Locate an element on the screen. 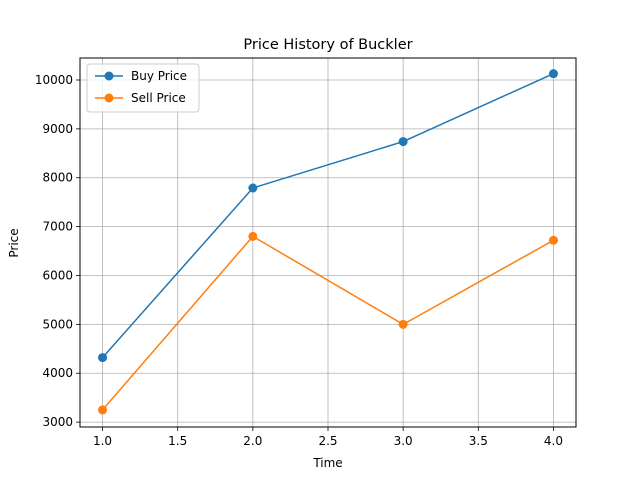  y-tick-label: 8000 is located at coordinates (57, 178).